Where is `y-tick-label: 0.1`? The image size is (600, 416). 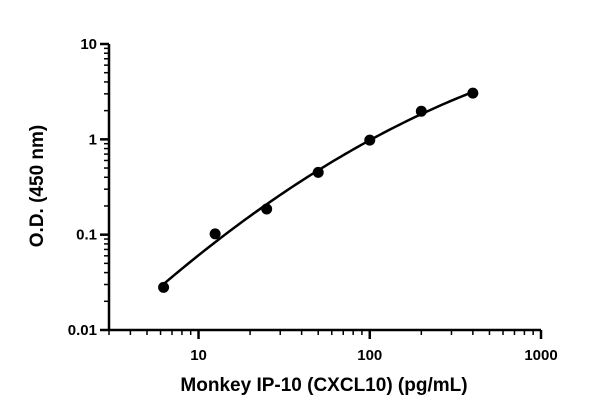 y-tick-label: 0.1 is located at coordinates (86, 235).